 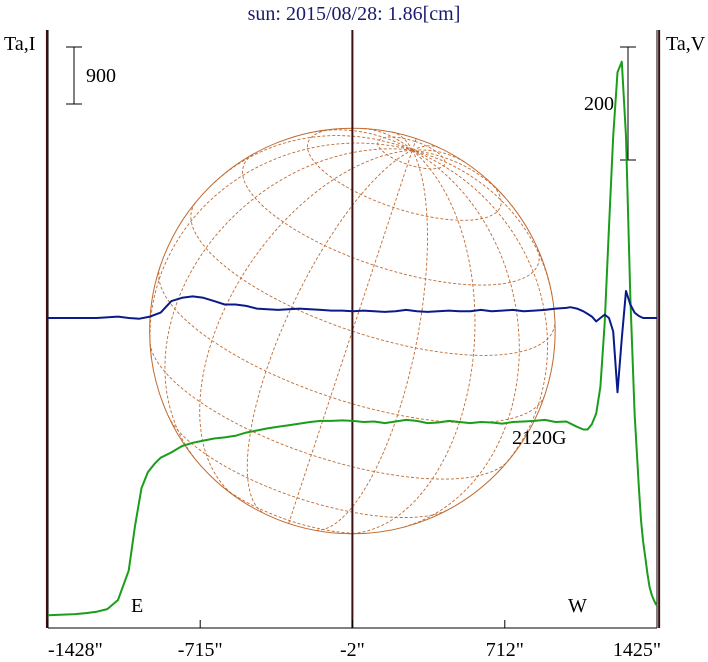 I want to click on x-tick-label: 712", so click(x=505, y=650).